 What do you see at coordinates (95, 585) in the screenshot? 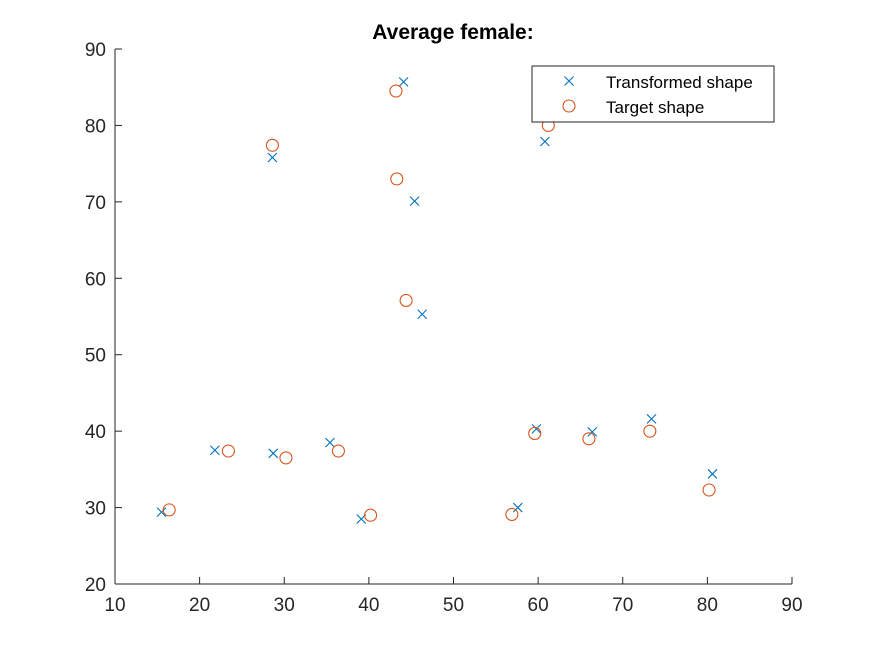
I see `y-tick-label: 20` at bounding box center [95, 585].